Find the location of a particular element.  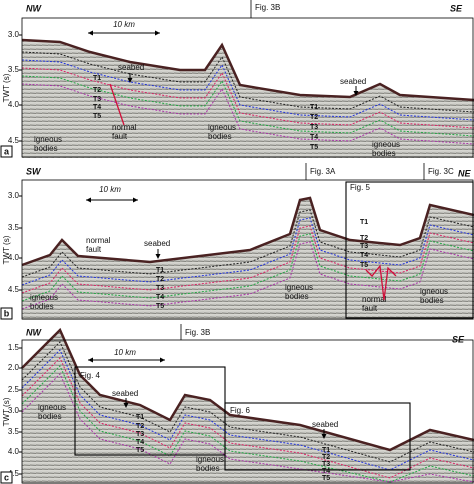

panel-label: b is located at coordinates (7, 313).